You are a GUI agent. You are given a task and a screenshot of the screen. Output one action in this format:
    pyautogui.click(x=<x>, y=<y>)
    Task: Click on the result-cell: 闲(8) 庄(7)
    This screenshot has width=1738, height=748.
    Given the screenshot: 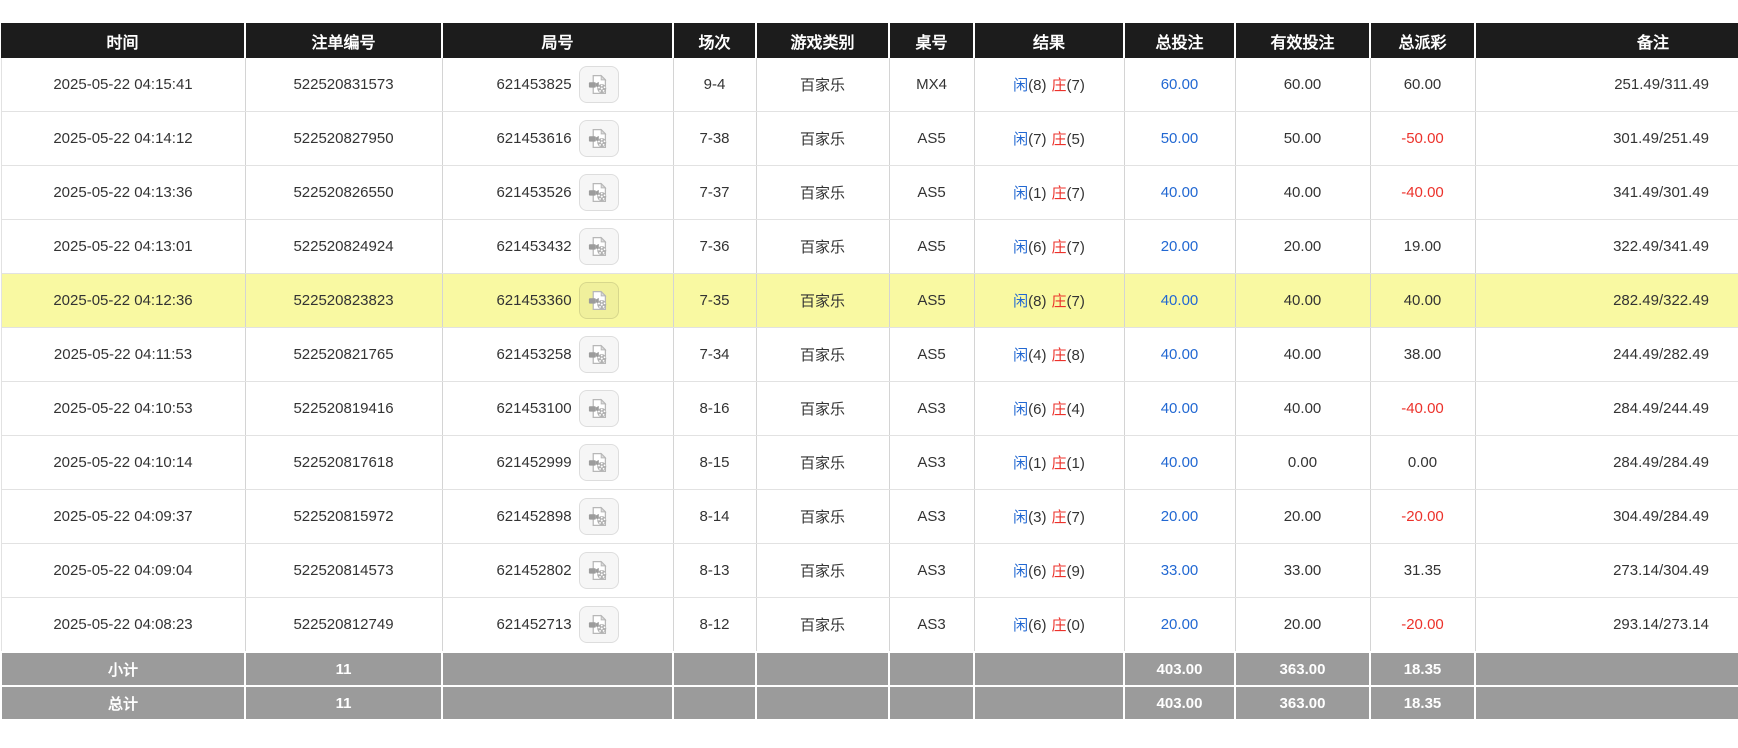 What is the action you would take?
    pyautogui.click(x=1049, y=85)
    